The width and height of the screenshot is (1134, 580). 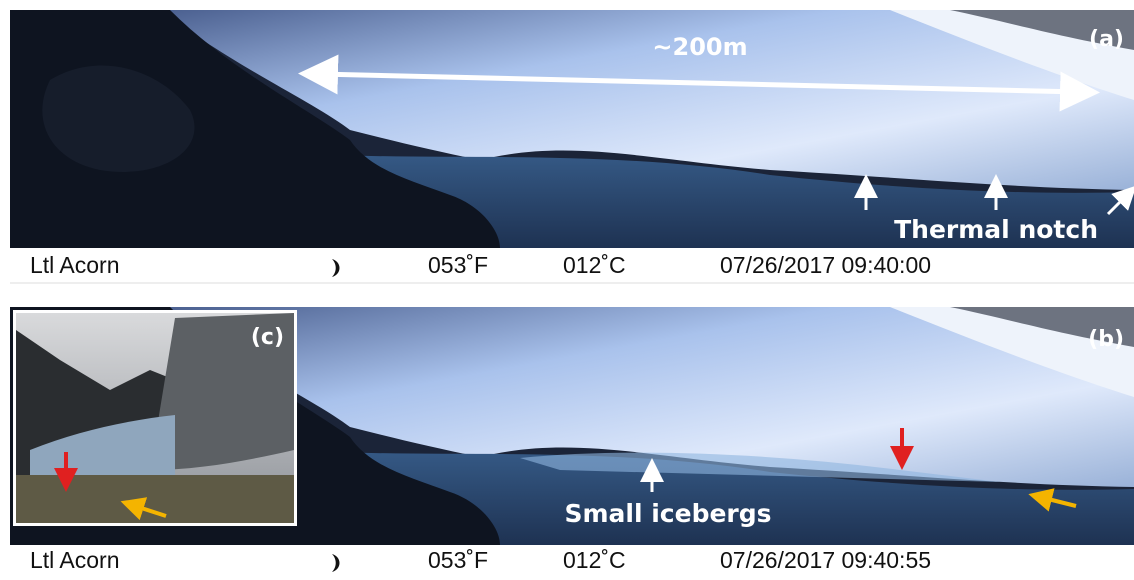 I want to click on panel-label: (a), so click(x=1106, y=39).